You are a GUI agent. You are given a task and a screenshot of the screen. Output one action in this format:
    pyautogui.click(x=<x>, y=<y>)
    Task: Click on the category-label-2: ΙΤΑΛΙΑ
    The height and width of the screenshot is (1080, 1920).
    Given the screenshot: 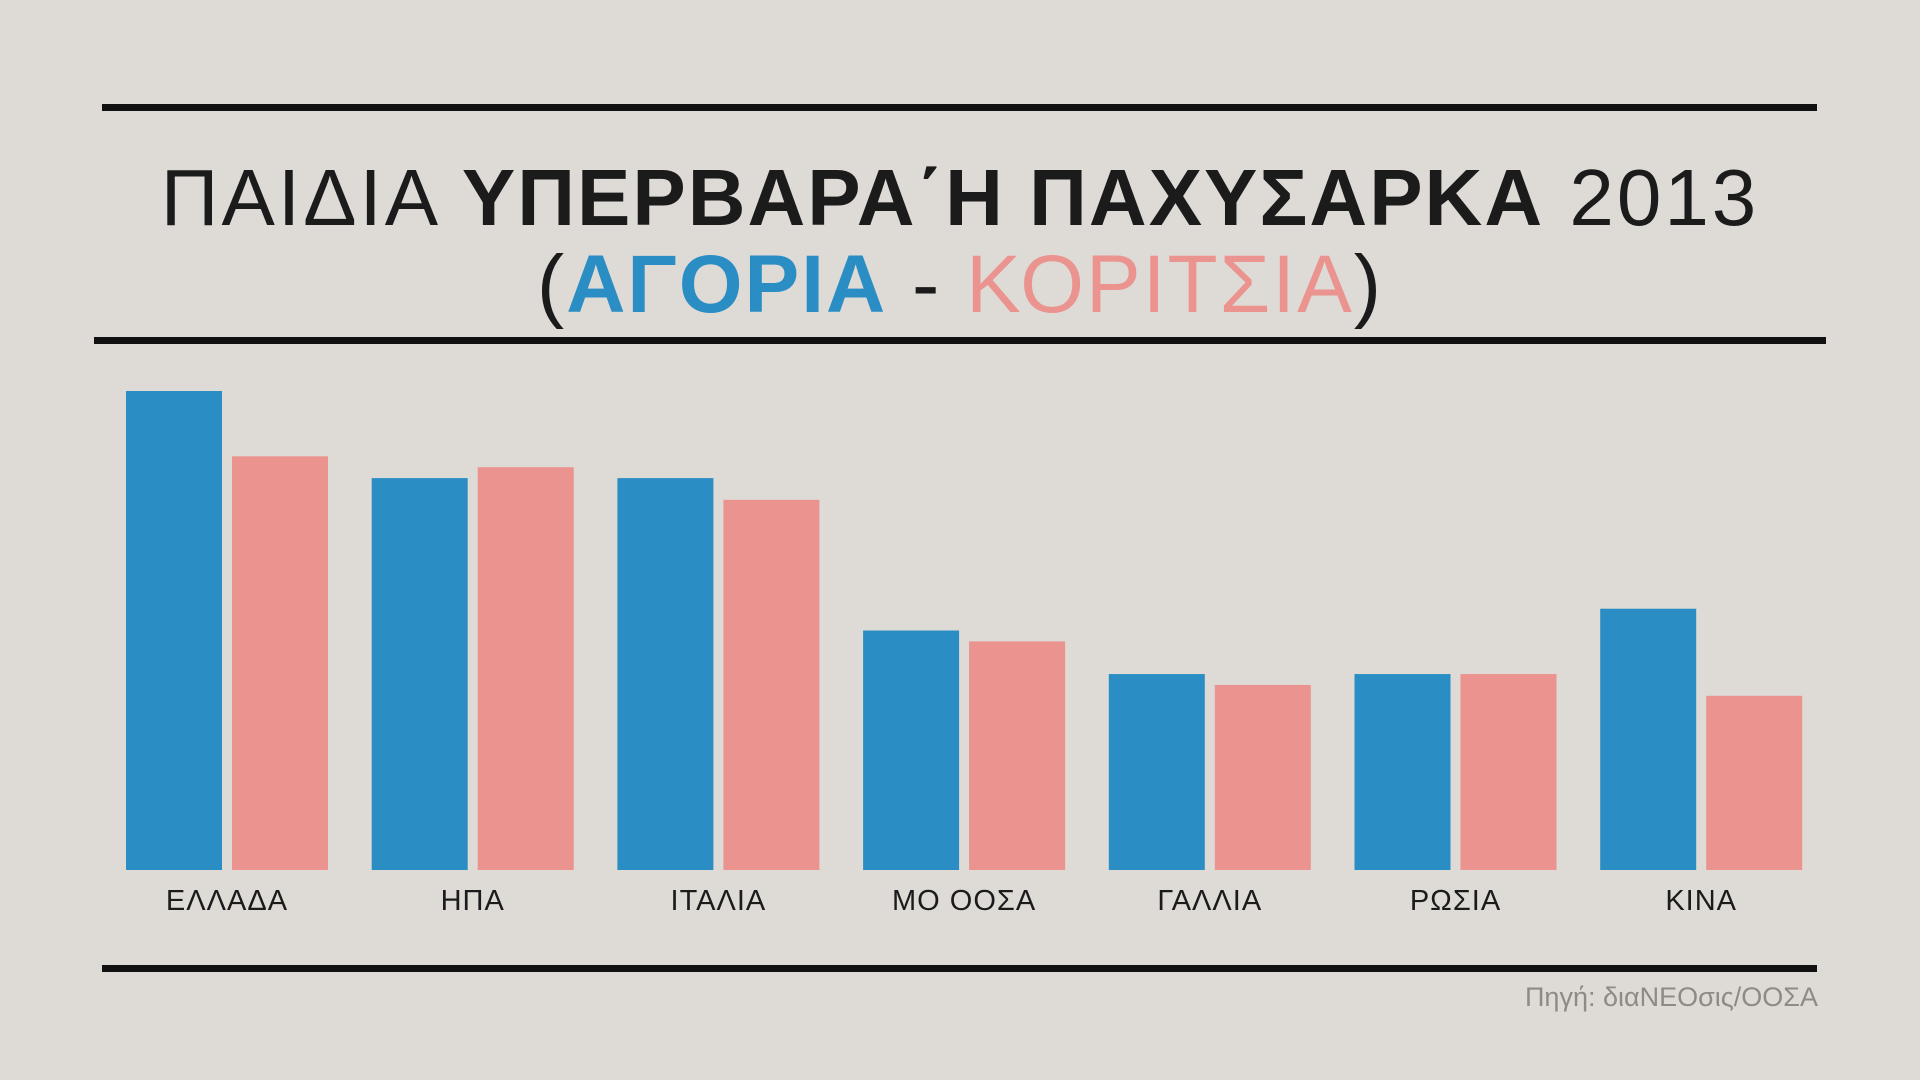 What is the action you would take?
    pyautogui.click(x=719, y=901)
    